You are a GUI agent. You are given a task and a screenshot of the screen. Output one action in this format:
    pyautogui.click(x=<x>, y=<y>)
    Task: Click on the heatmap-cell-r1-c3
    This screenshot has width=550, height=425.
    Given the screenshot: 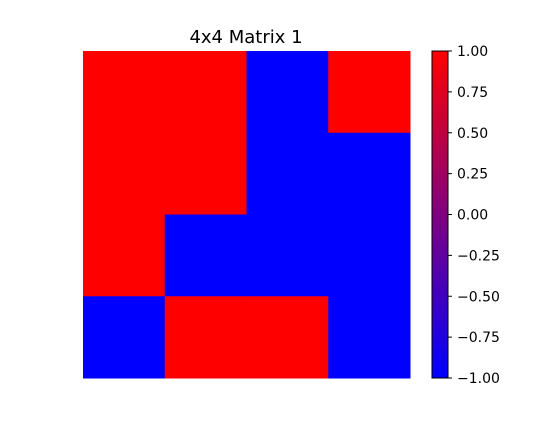 What is the action you would take?
    pyautogui.click(x=369, y=173)
    